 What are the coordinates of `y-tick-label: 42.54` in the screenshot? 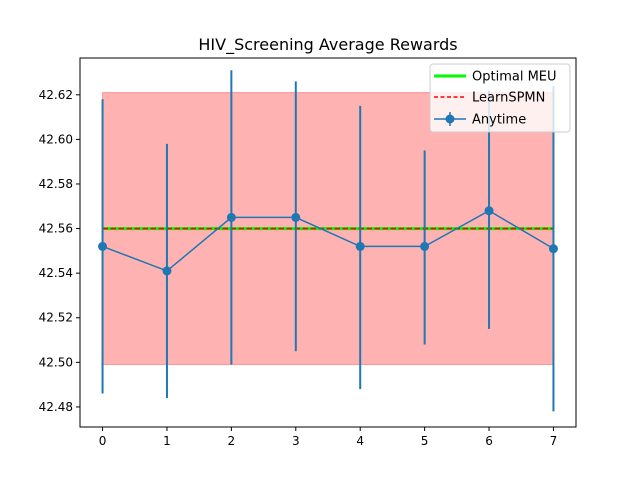 It's located at (56, 273).